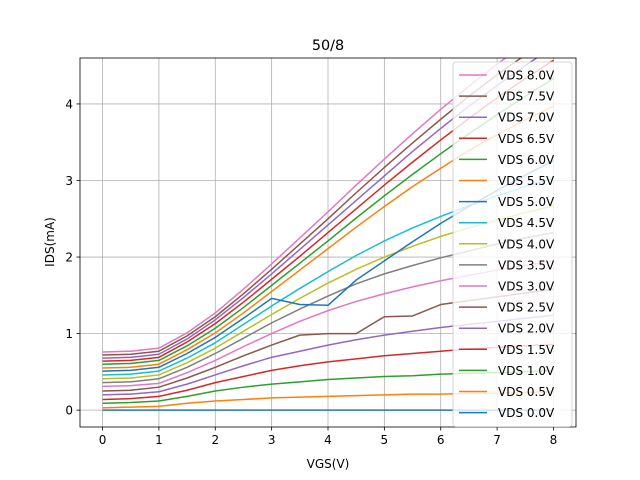 The image size is (640, 480). Describe the element at coordinates (215, 440) in the screenshot. I see `x-tick-label: 2` at that location.